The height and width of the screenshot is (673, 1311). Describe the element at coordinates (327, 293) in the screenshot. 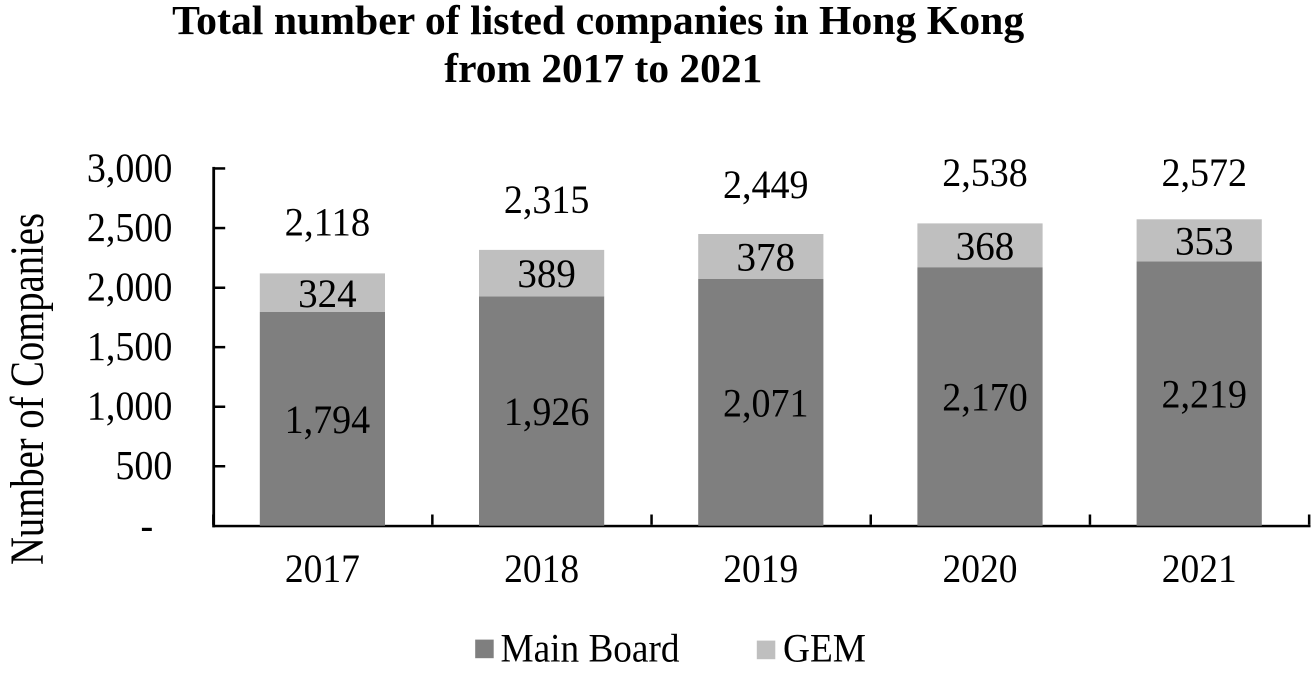

I see `svg-text: 324` at that location.